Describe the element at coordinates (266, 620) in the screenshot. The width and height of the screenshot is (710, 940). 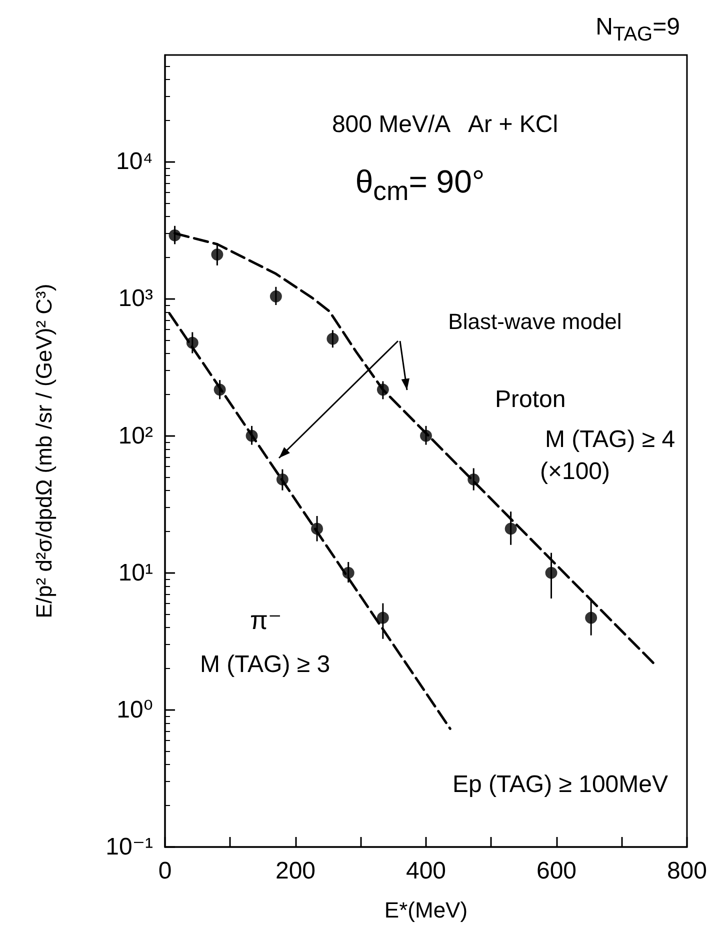
I see `annotation: π⁻` at that location.